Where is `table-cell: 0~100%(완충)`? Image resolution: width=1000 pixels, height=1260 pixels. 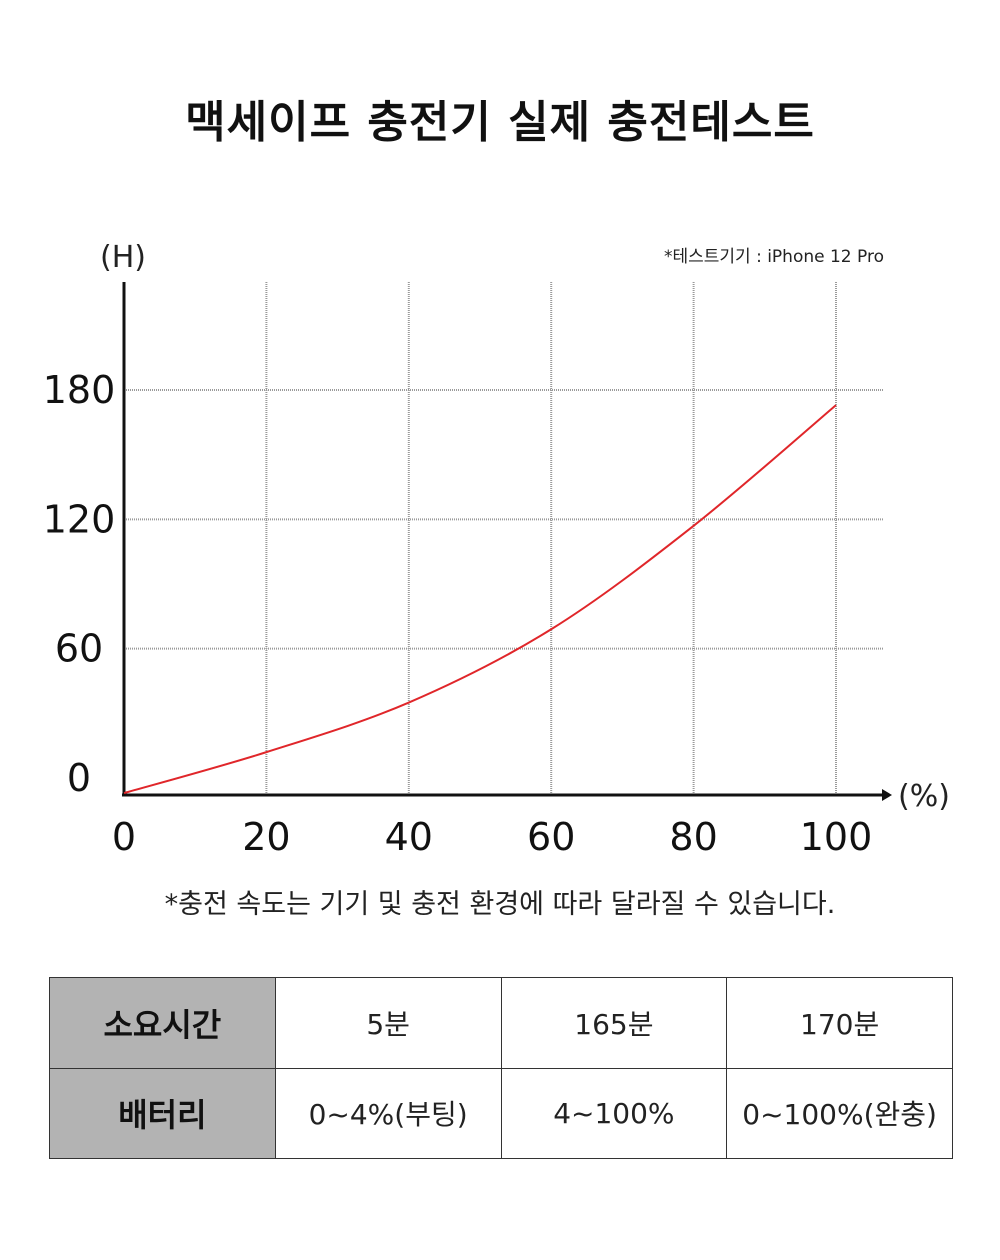 table-cell: 0~100%(완충) is located at coordinates (839, 1113).